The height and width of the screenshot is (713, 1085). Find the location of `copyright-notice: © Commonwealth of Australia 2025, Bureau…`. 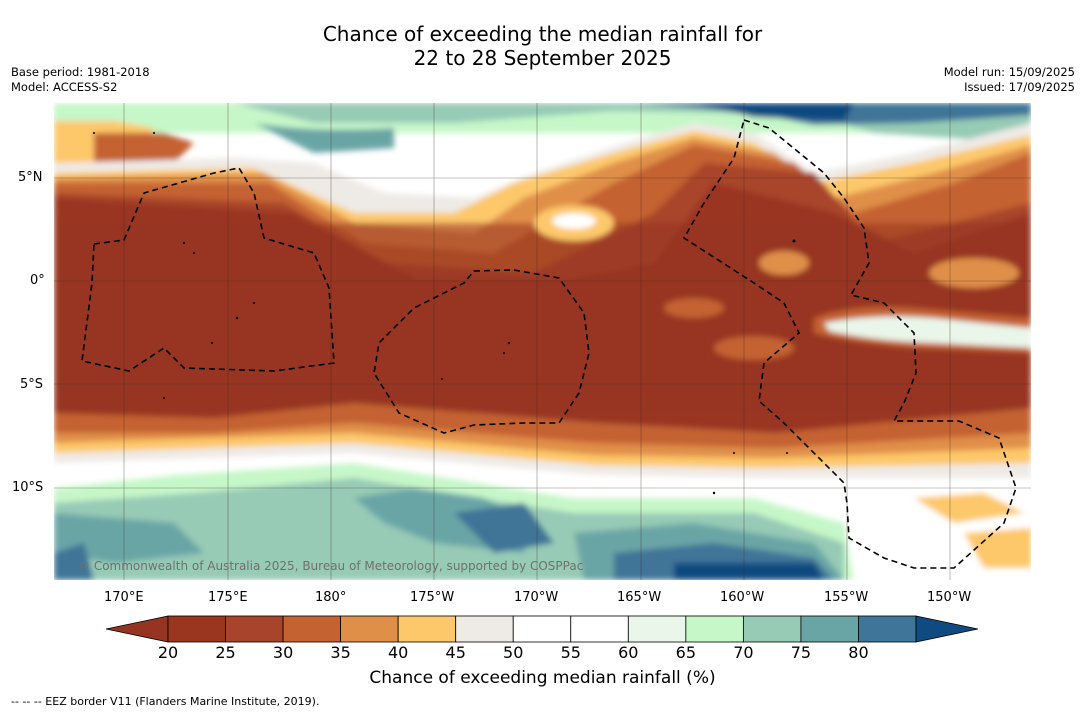

copyright-notice: © Commonwealth of Australia 2025, Bureau… is located at coordinates (331, 566).